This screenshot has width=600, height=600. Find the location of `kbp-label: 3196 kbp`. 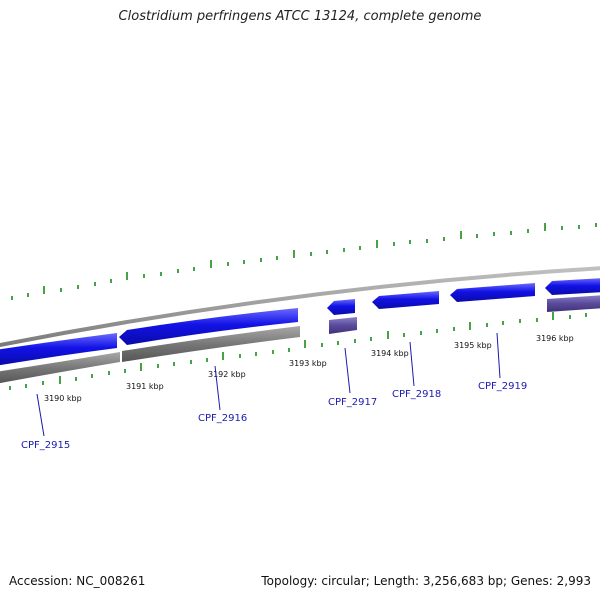

kbp-label: 3196 kbp is located at coordinates (555, 338).